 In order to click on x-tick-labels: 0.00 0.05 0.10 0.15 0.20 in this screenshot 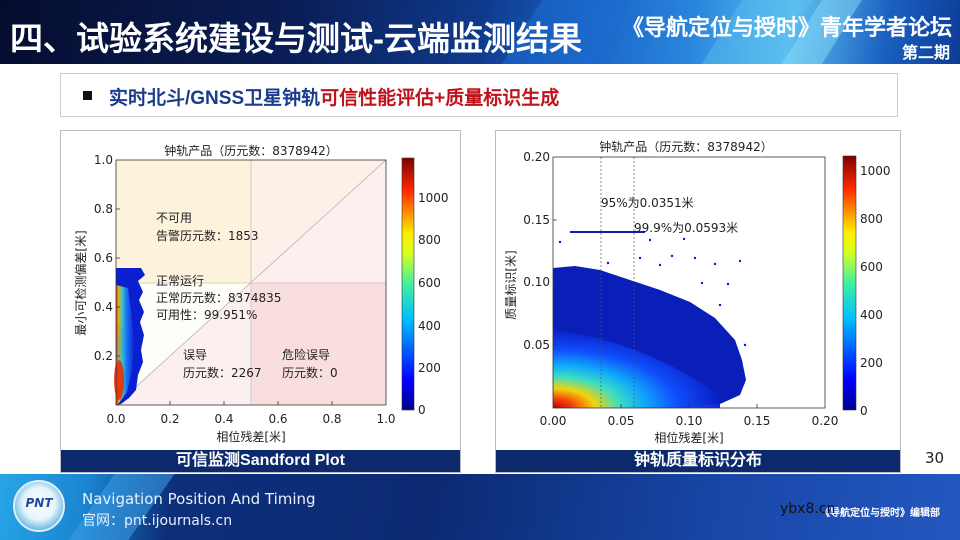, I will do `click(689, 421)`.